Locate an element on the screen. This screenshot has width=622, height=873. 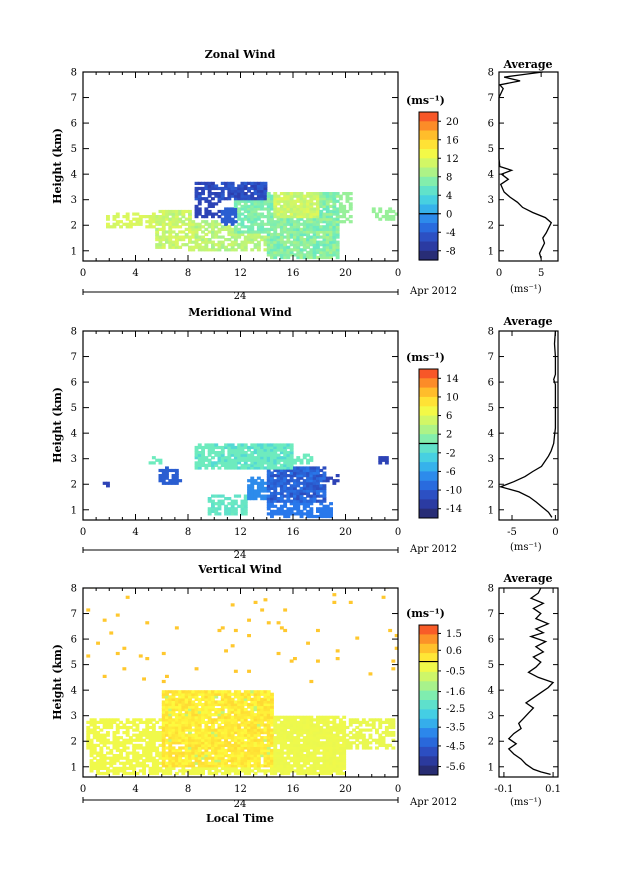
colorbar: 1.50.6-0.5-1.6-2.5-3.5-4.5-5.6 is located at coordinates (441, 700).